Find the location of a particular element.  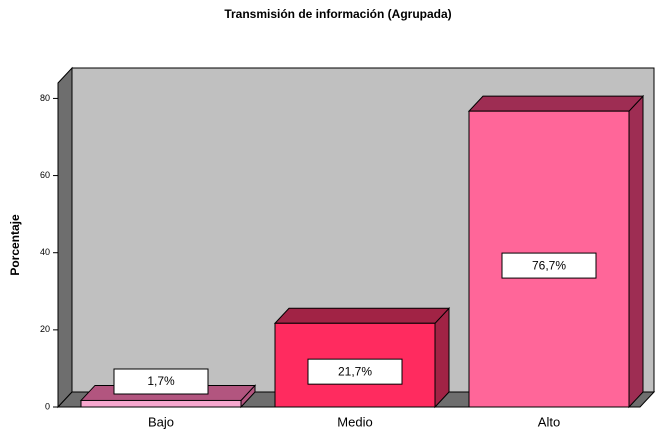

x-tick-label: Medio is located at coordinates (354, 421).